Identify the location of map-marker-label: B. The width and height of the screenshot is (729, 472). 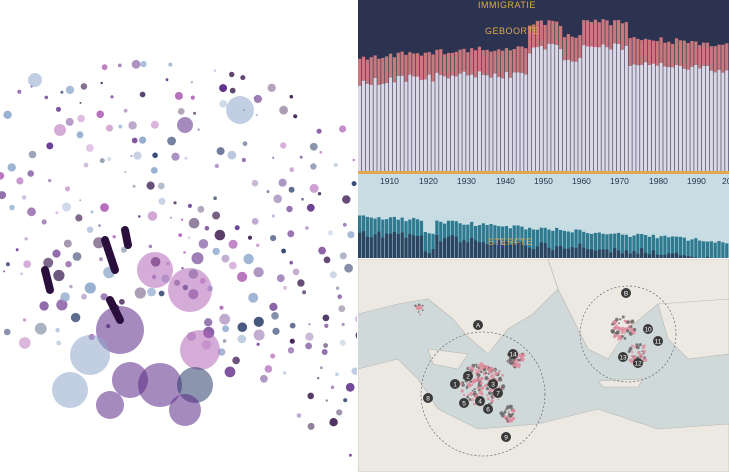
(626, 294).